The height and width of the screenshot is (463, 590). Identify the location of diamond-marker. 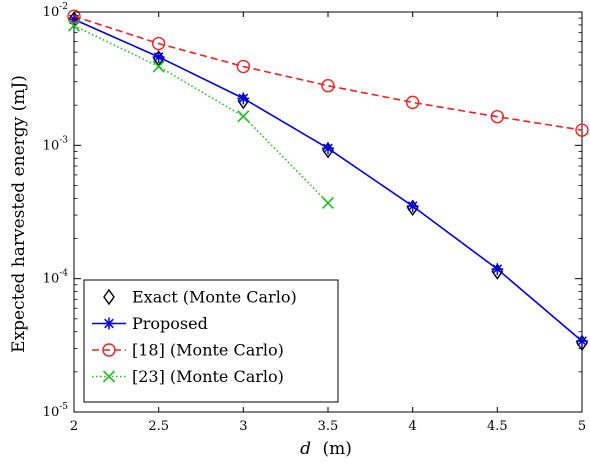
(109, 297).